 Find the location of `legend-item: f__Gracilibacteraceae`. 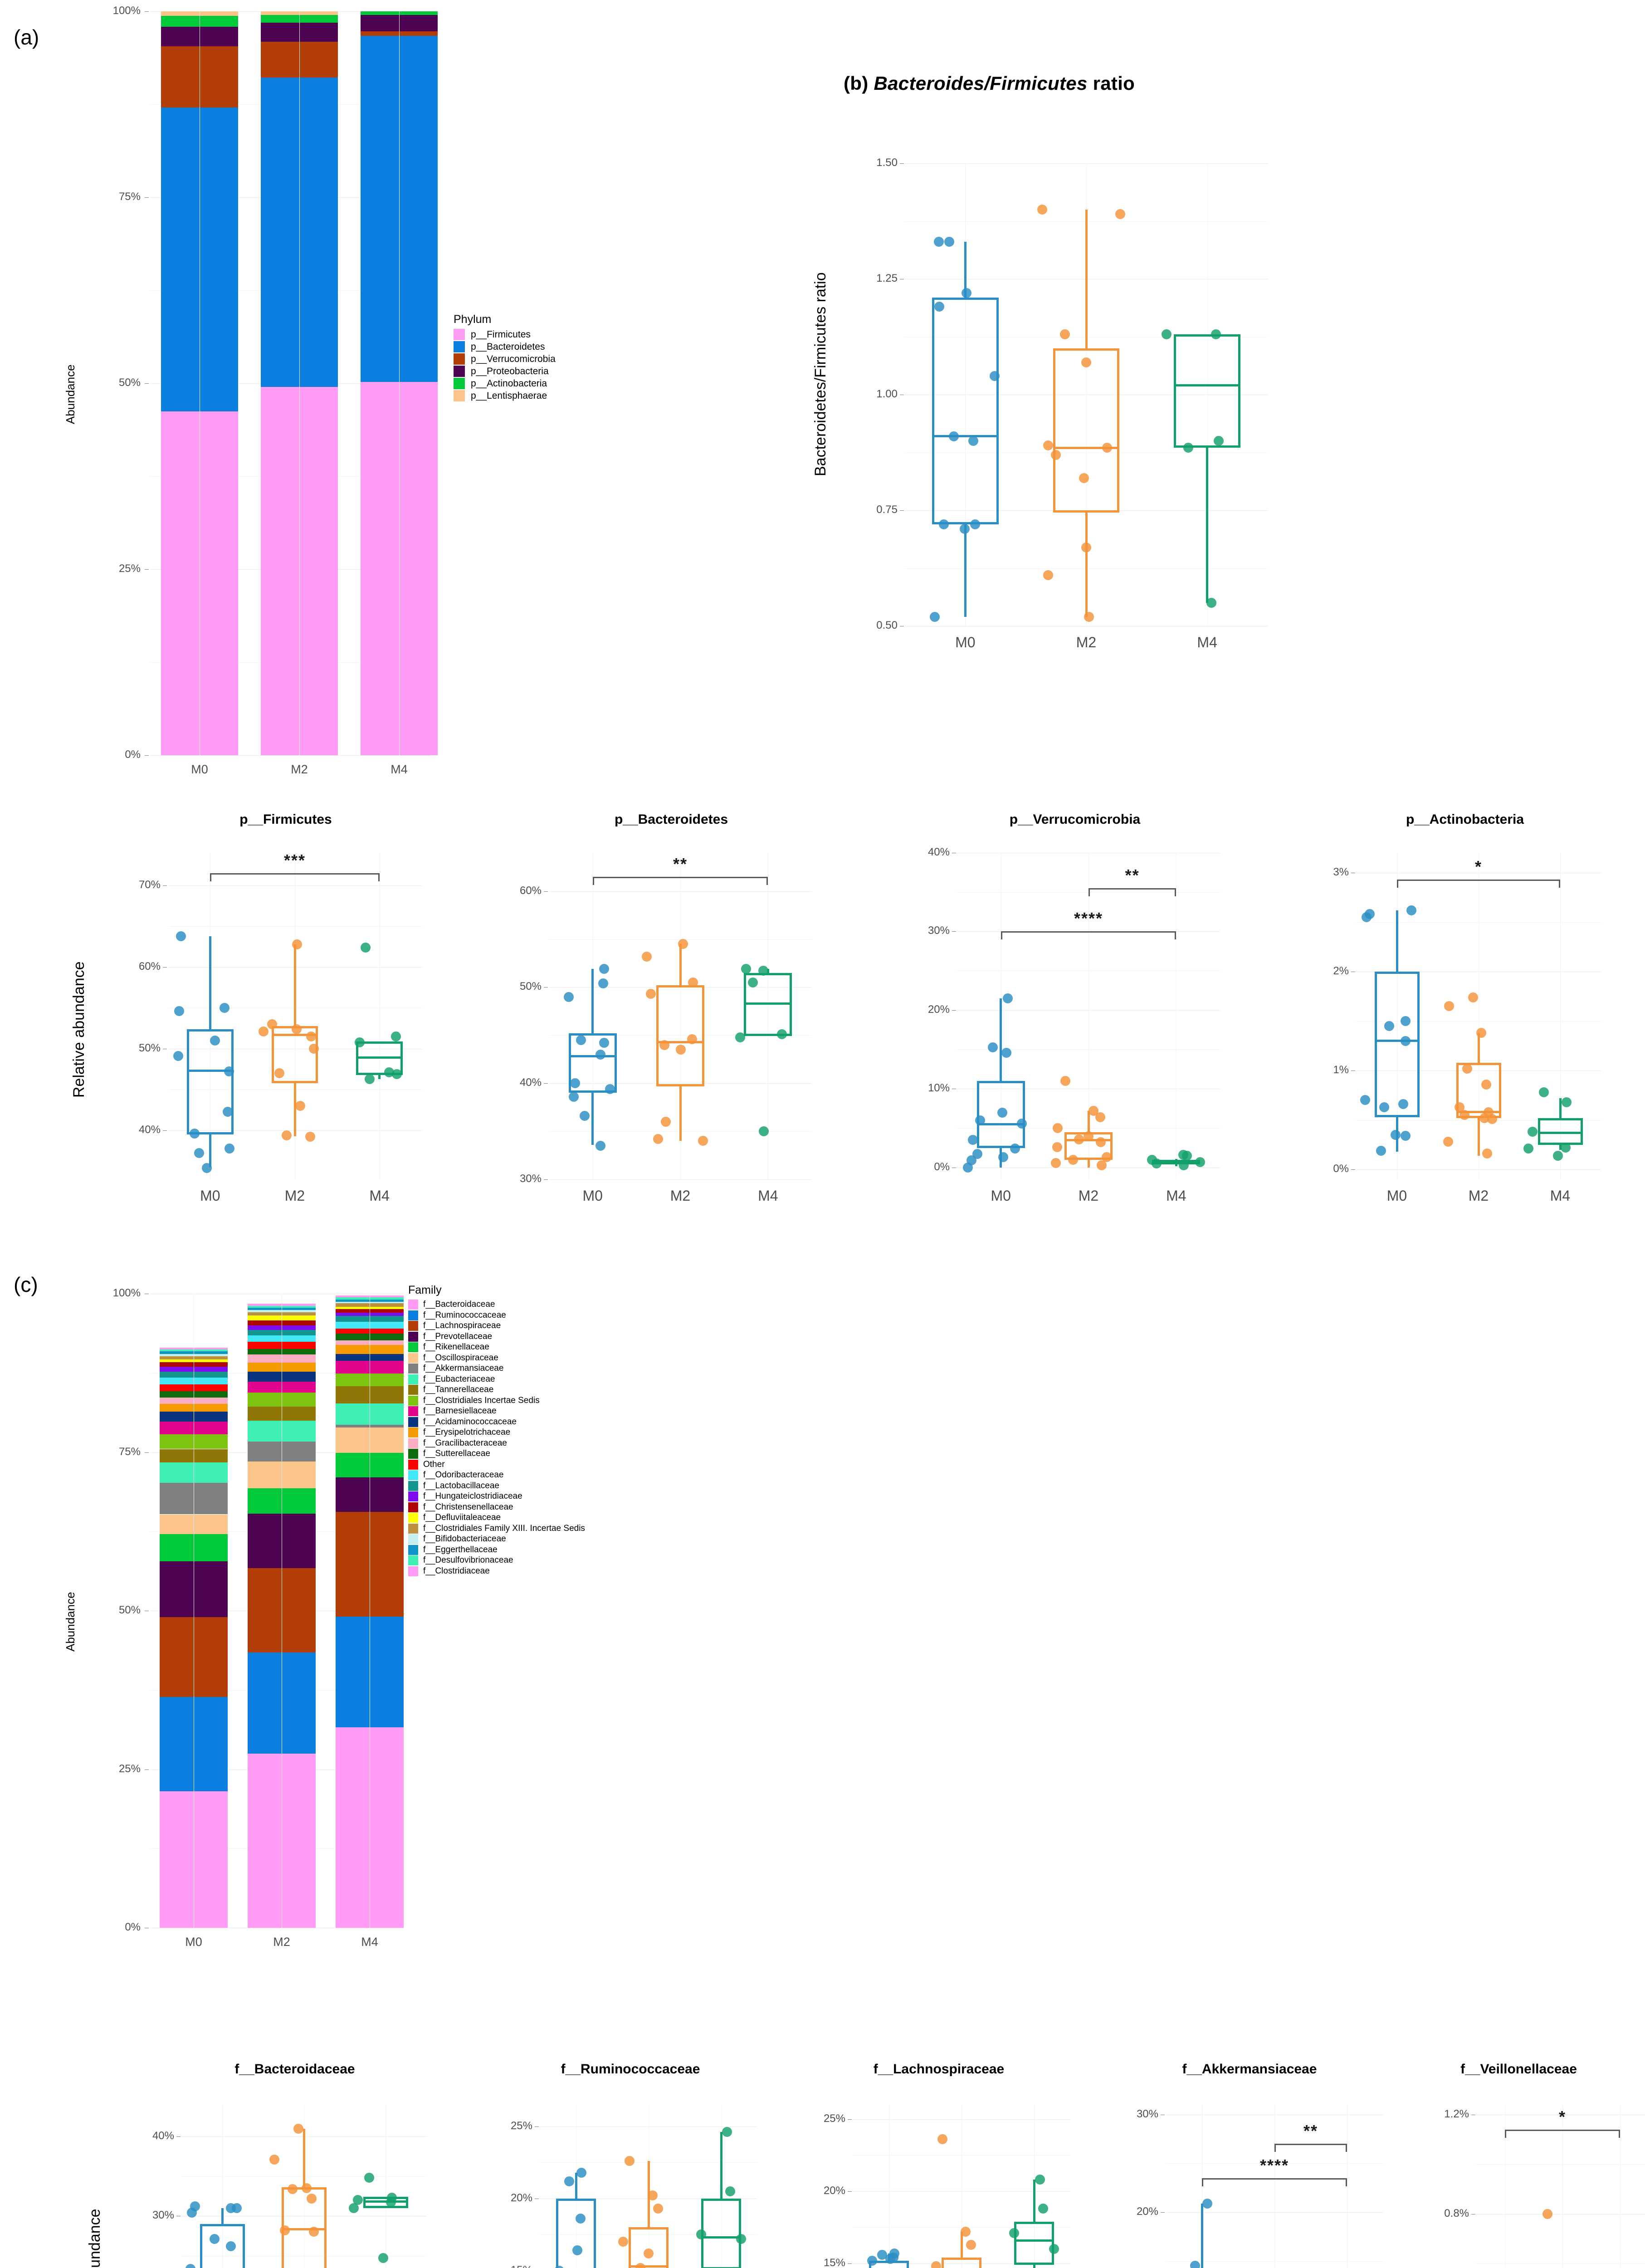

legend-item: f__Gracilibacteraceae is located at coordinates (496, 1443).